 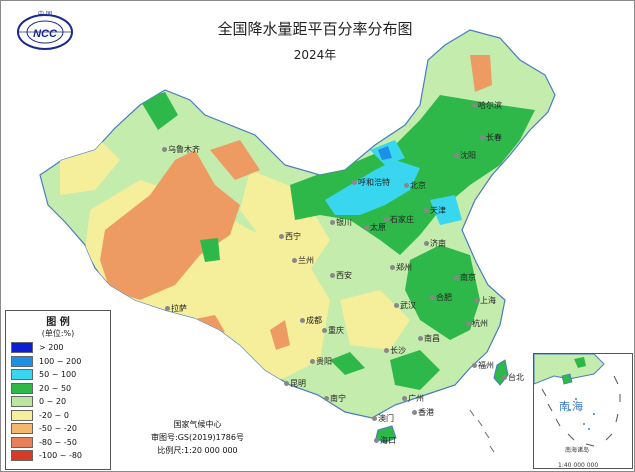 I want to click on legend-label: -20 ~ 0, so click(x=54, y=415).